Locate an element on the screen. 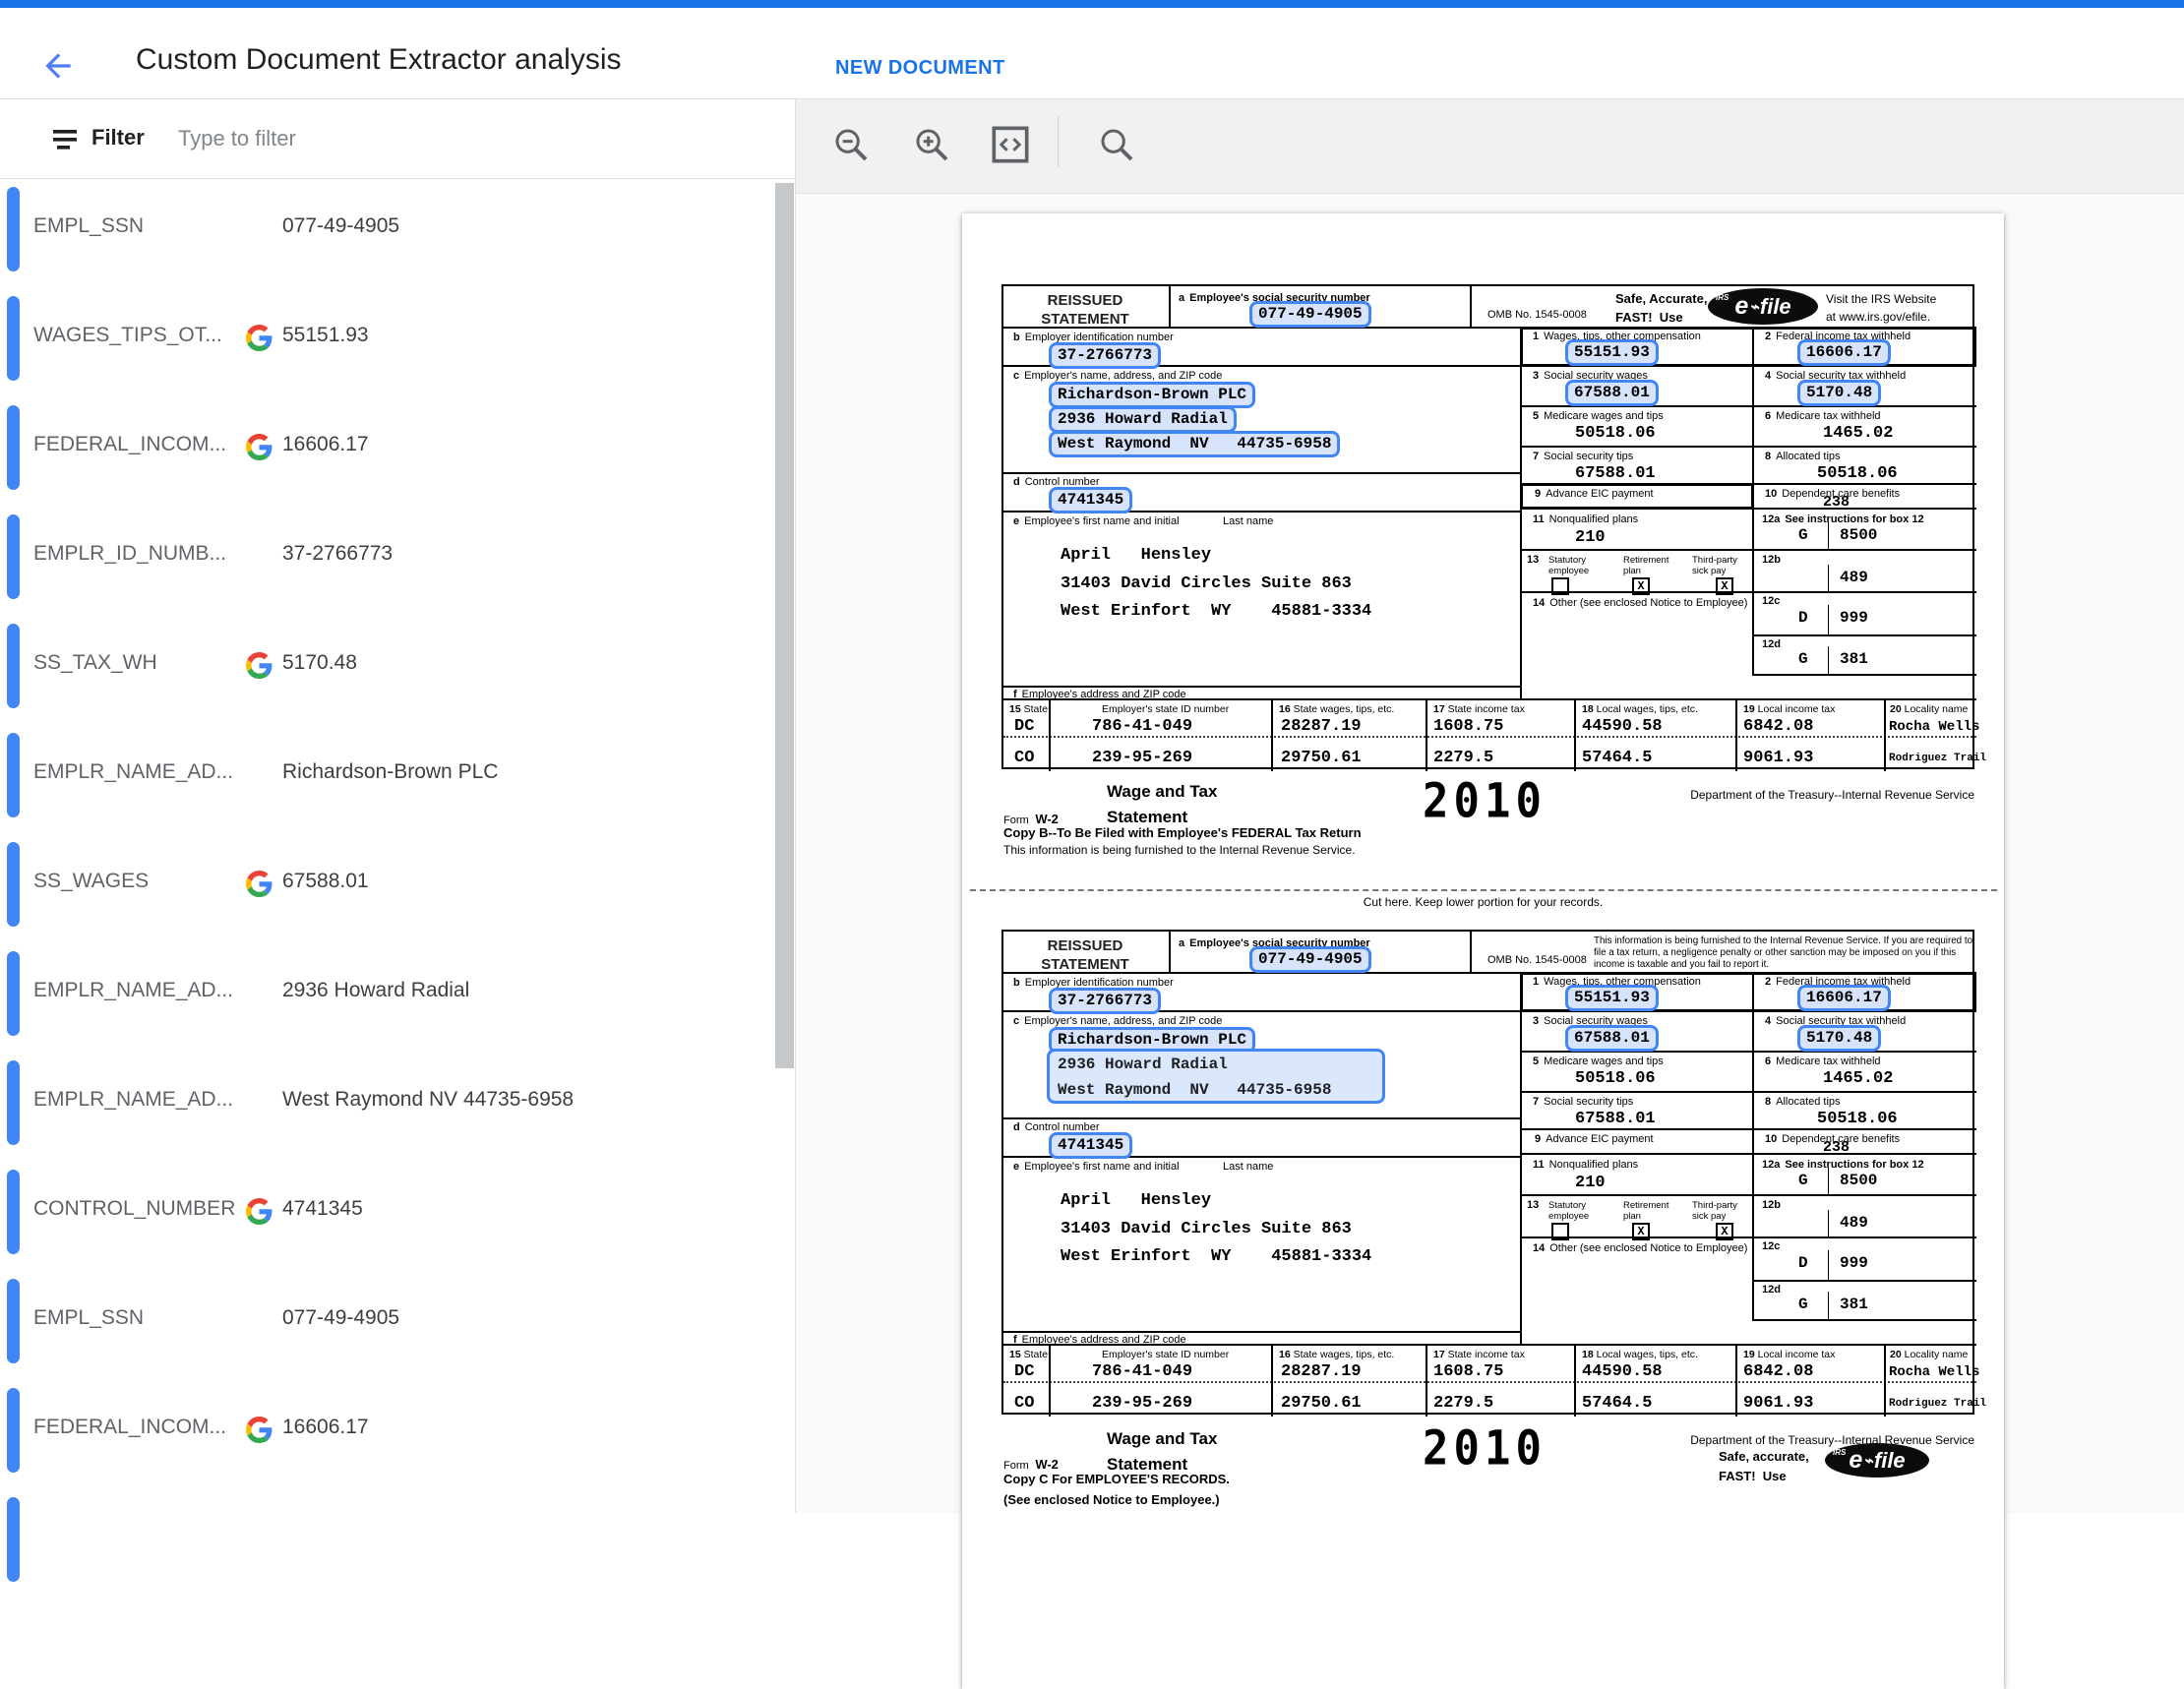 The width and height of the screenshot is (2184, 1689). employer-name-highlight: Richardson-Brown PLC is located at coordinates (1152, 395).